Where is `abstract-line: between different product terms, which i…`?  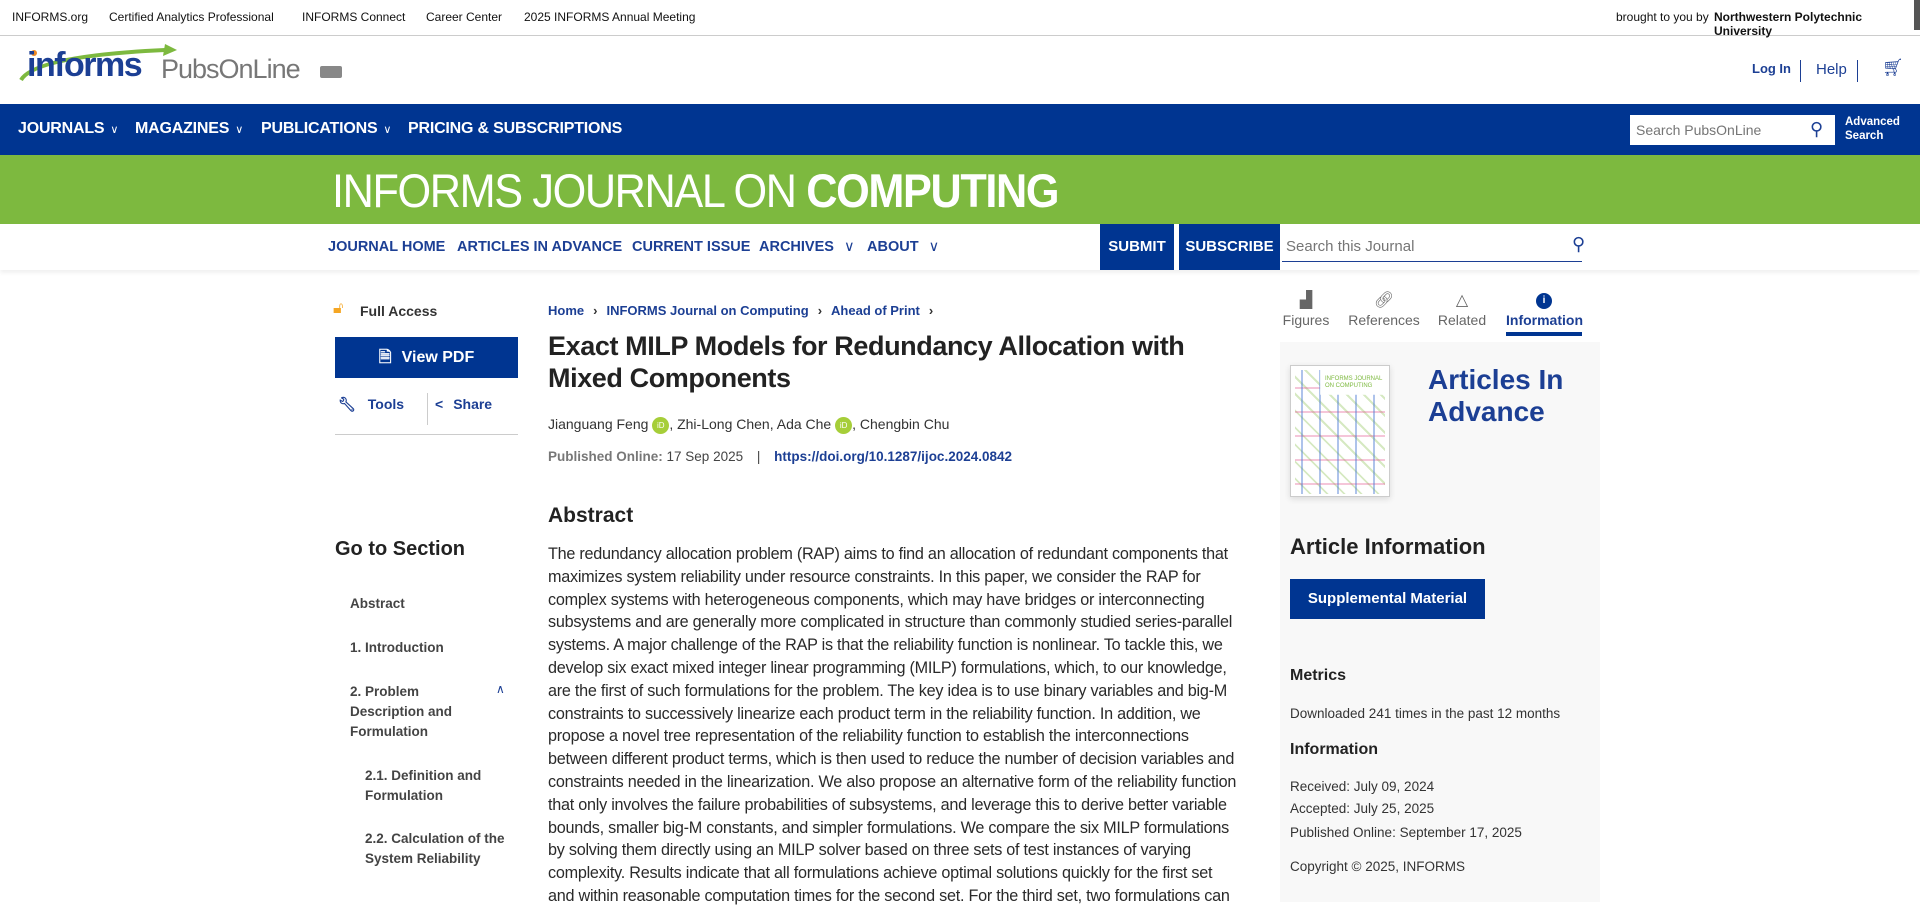 abstract-line: between different product terms, which i… is located at coordinates (891, 759).